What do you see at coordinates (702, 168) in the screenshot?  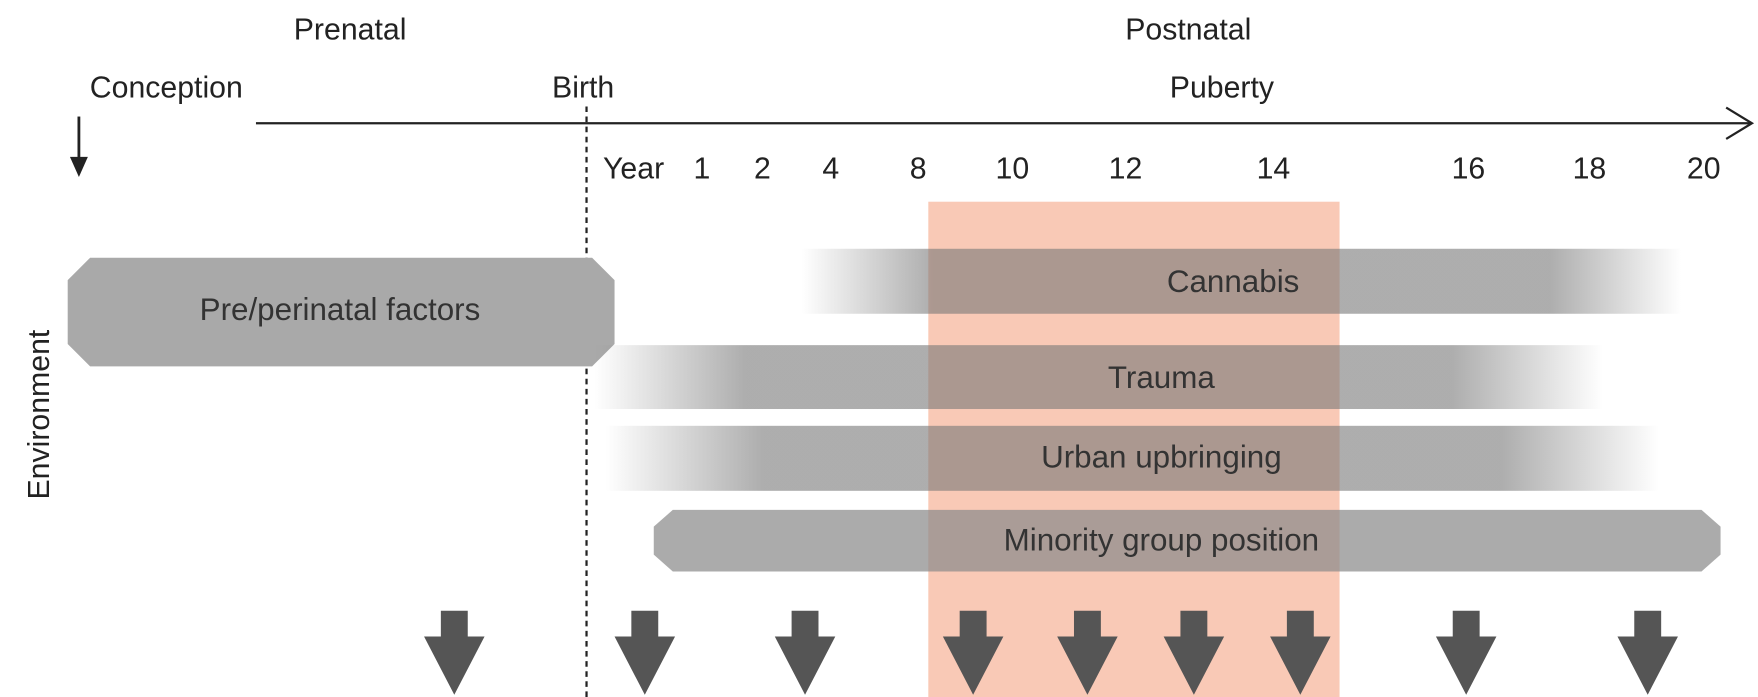 I see `age-label: 1` at bounding box center [702, 168].